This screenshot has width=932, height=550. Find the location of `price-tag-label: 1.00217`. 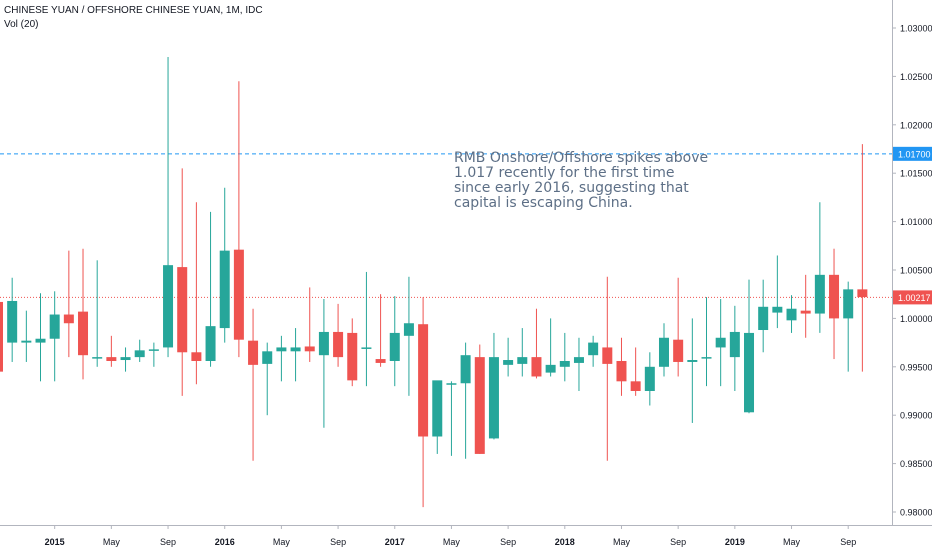

price-tag-label: 1.00217 is located at coordinates (914, 298).